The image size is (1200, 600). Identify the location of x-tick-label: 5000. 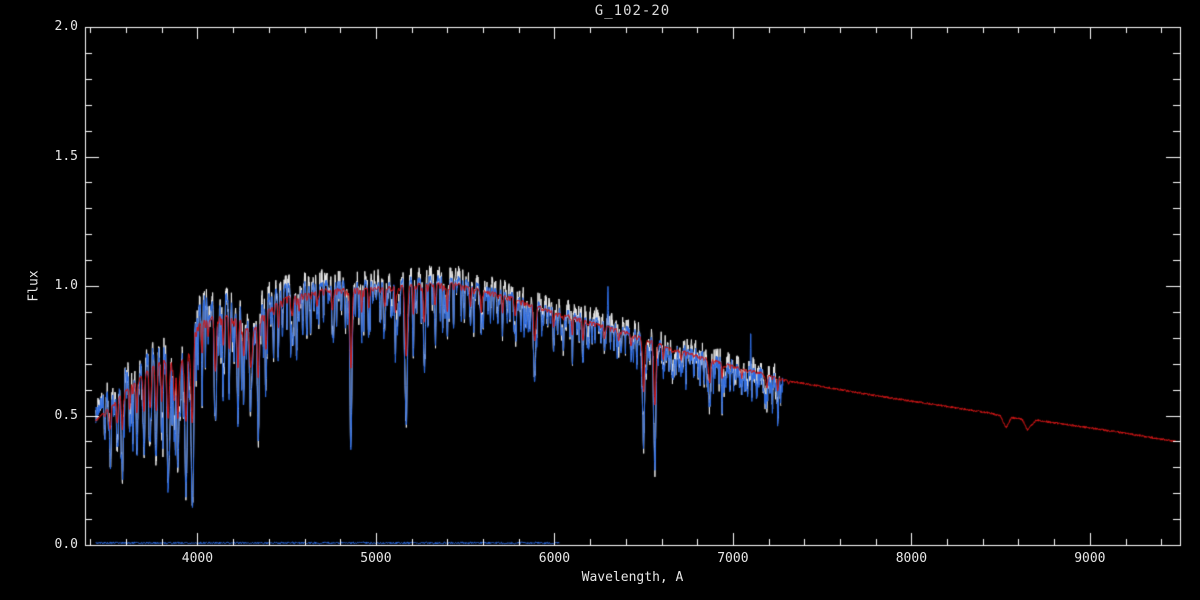
(376, 558).